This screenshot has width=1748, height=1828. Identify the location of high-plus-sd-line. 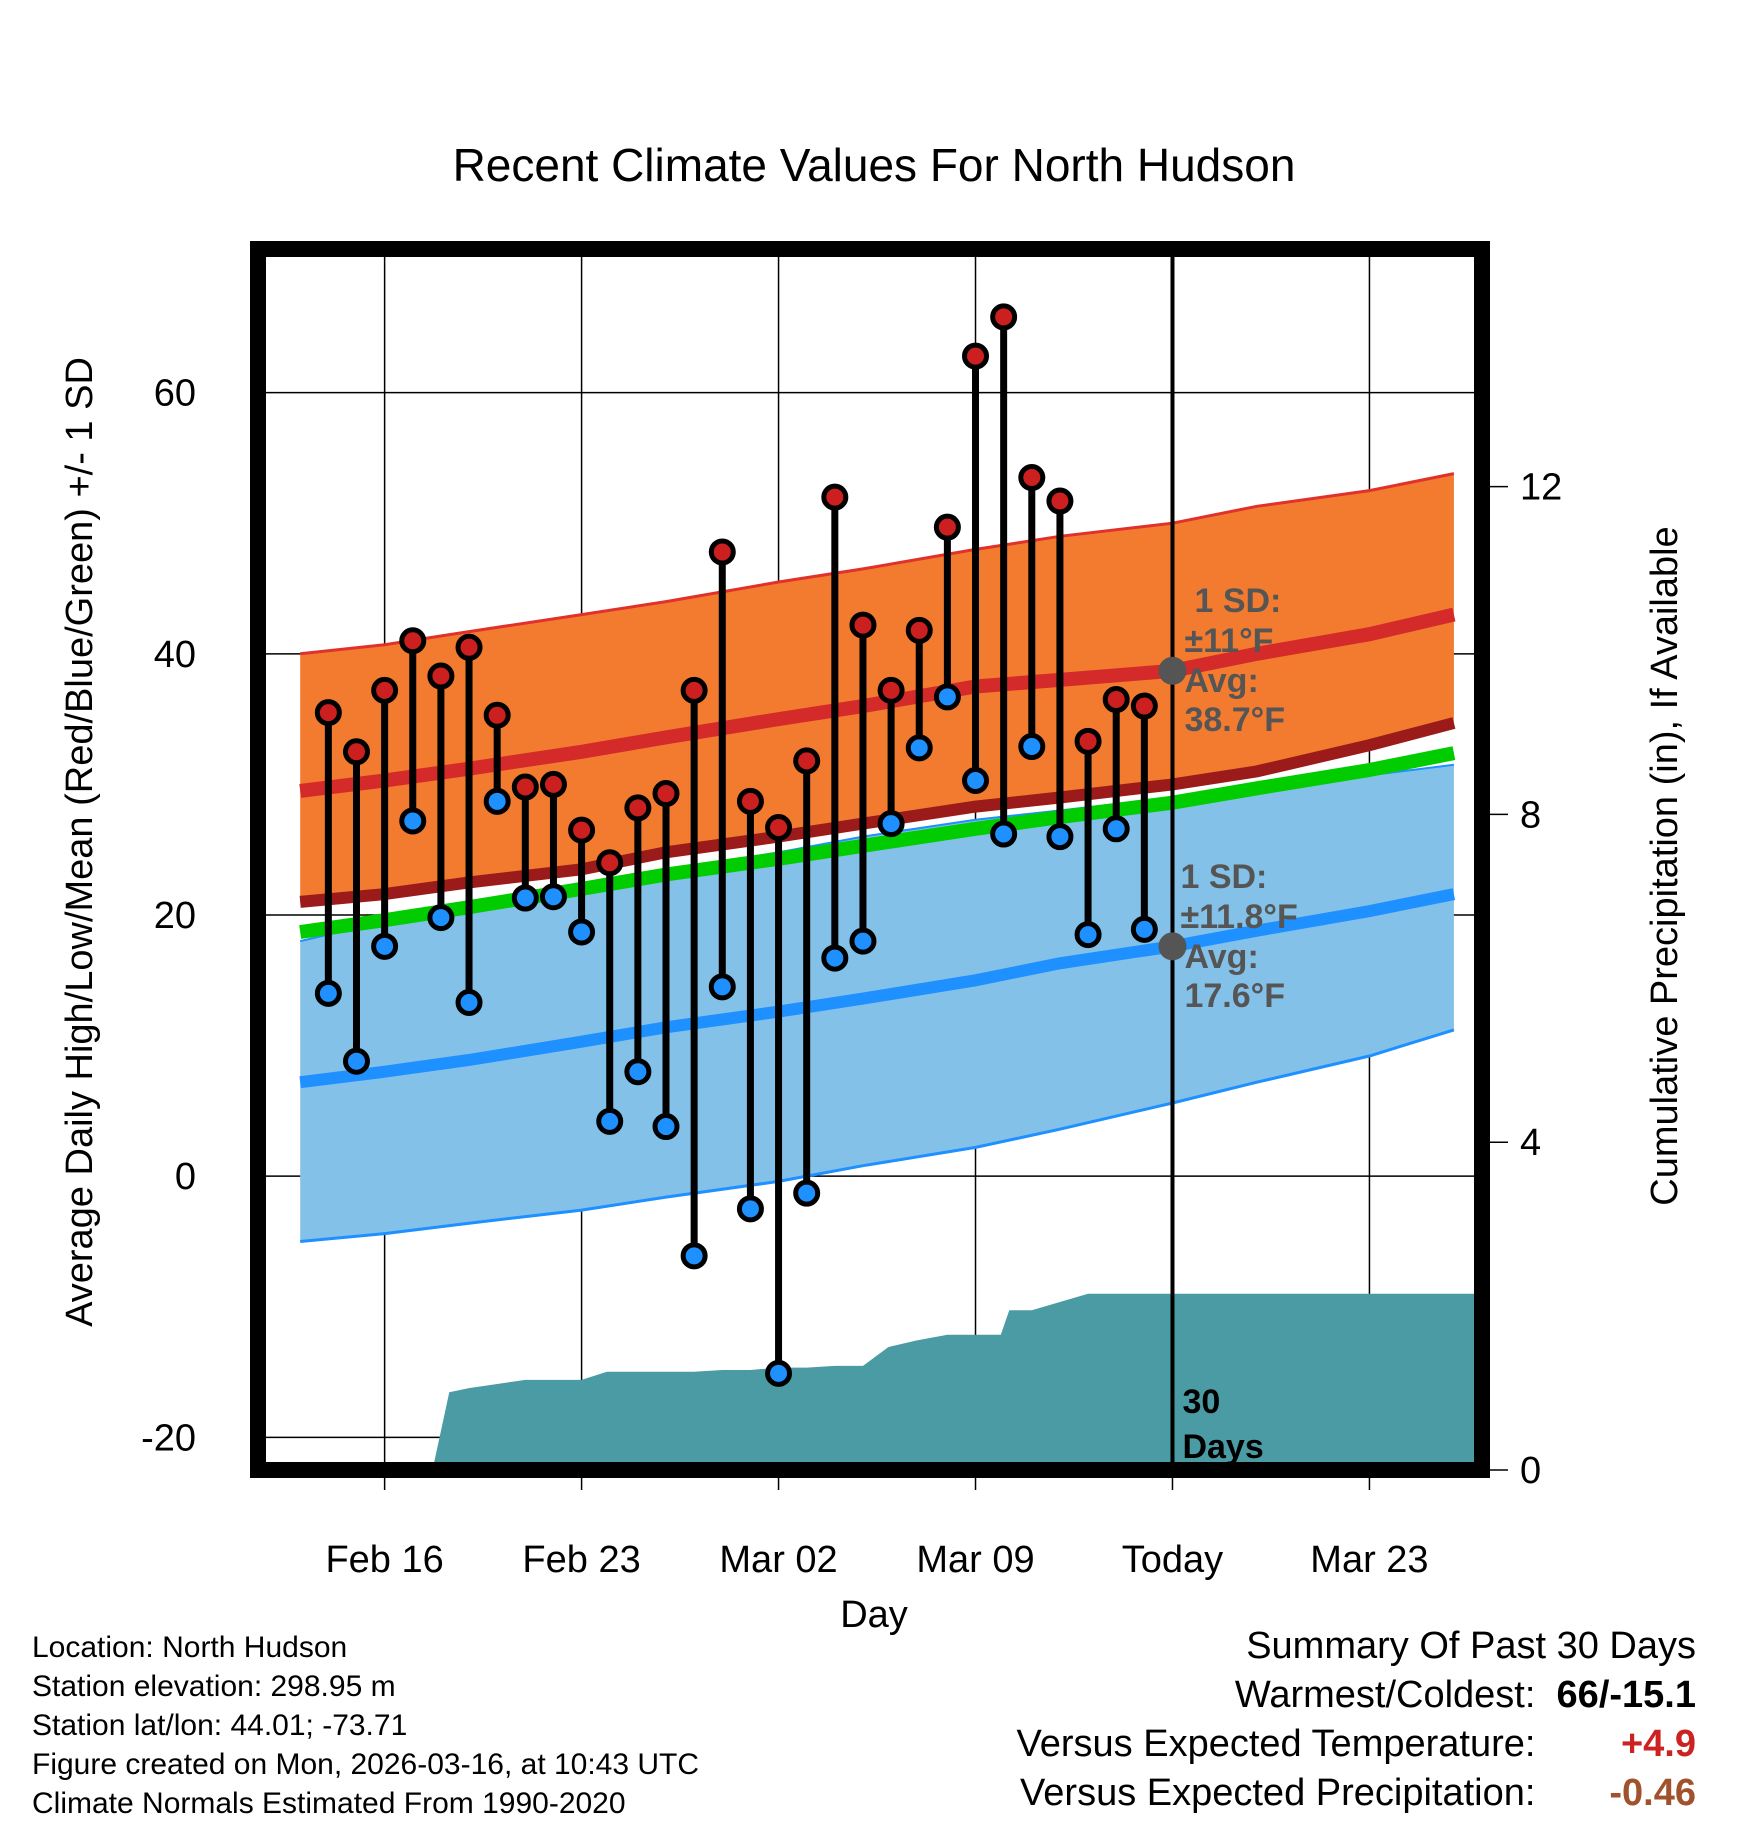
(877, 564).